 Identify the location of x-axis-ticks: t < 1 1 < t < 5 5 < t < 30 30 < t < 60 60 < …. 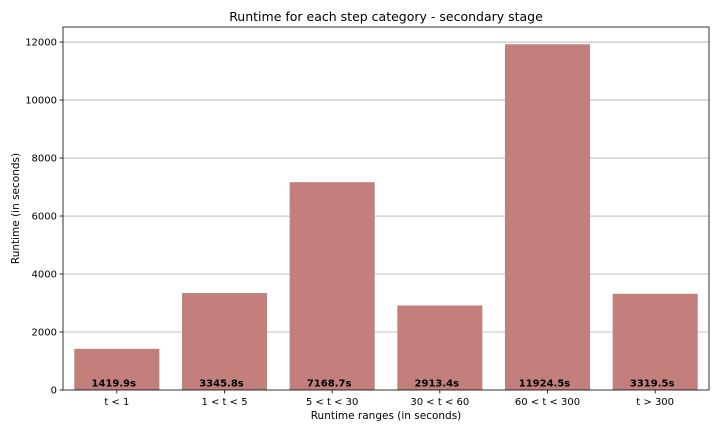
(389, 399).